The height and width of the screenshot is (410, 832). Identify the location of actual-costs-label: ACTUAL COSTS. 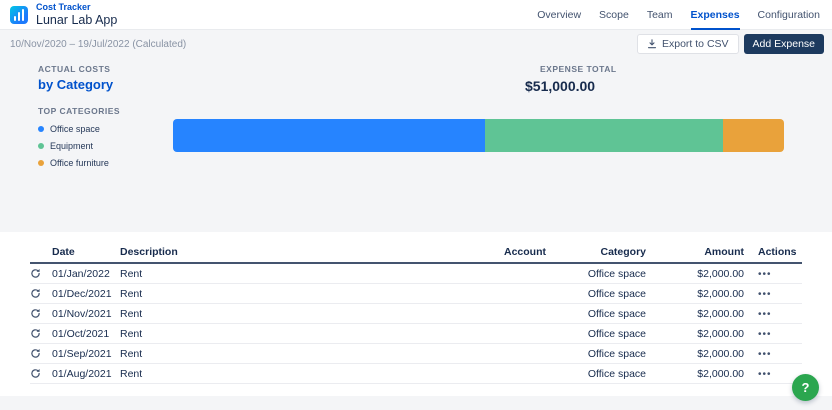
(74, 69).